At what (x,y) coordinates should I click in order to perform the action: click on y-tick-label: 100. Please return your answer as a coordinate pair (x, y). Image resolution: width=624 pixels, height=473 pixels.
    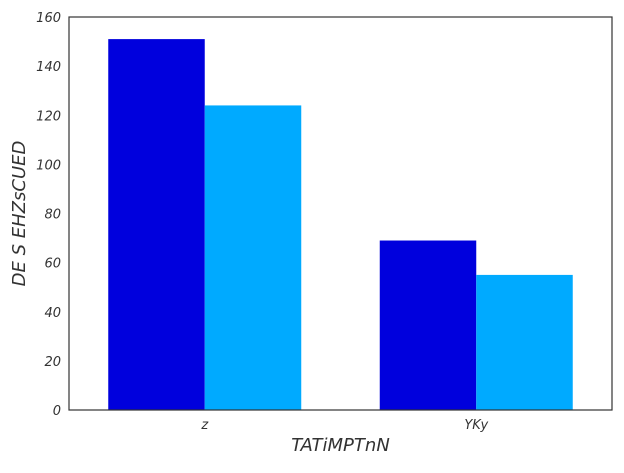
    Looking at the image, I should click on (48, 165).